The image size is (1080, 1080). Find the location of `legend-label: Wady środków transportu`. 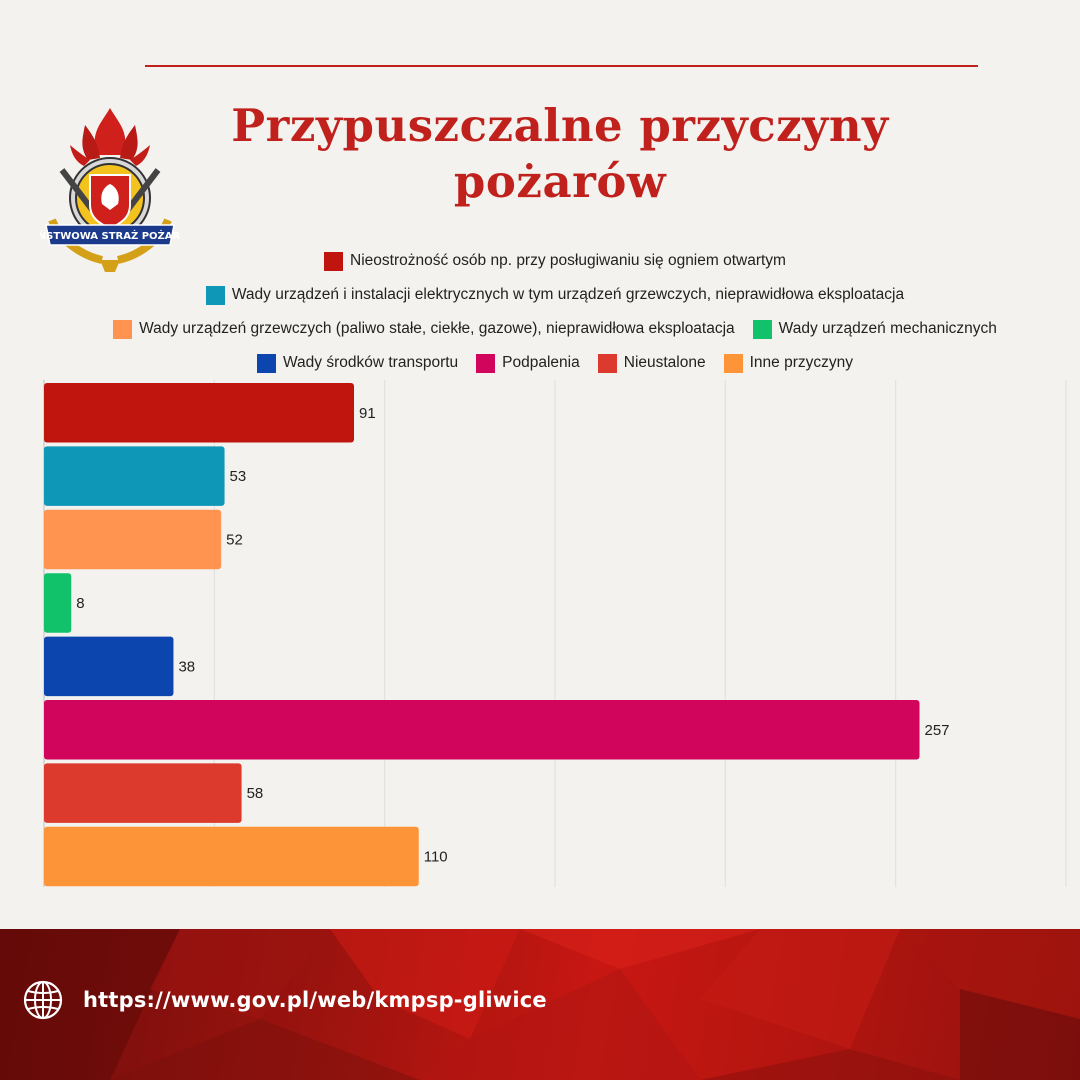

legend-label: Wady środków transportu is located at coordinates (371, 362).